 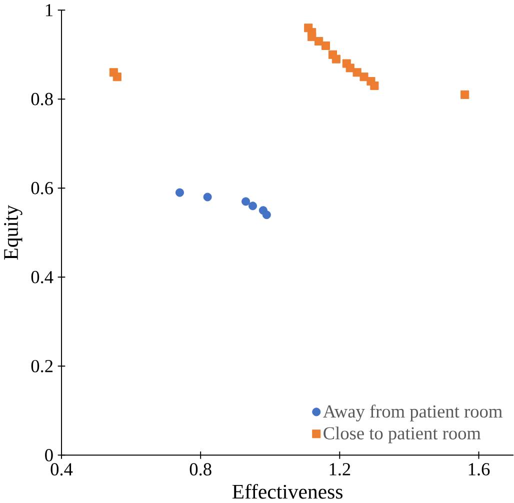 I want to click on x-tick-label: 1.6, so click(x=479, y=469).